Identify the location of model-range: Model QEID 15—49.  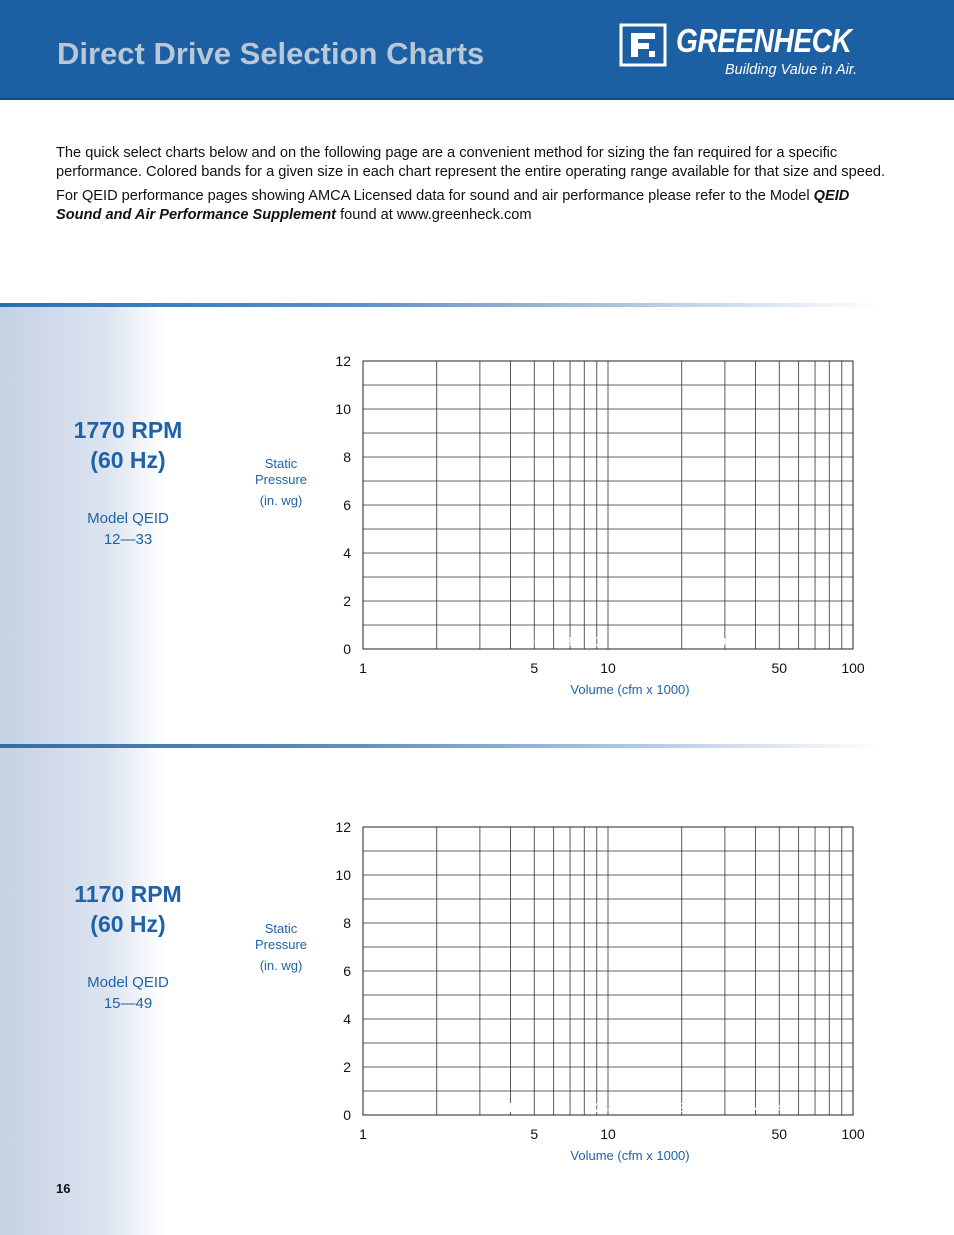
(128, 993).